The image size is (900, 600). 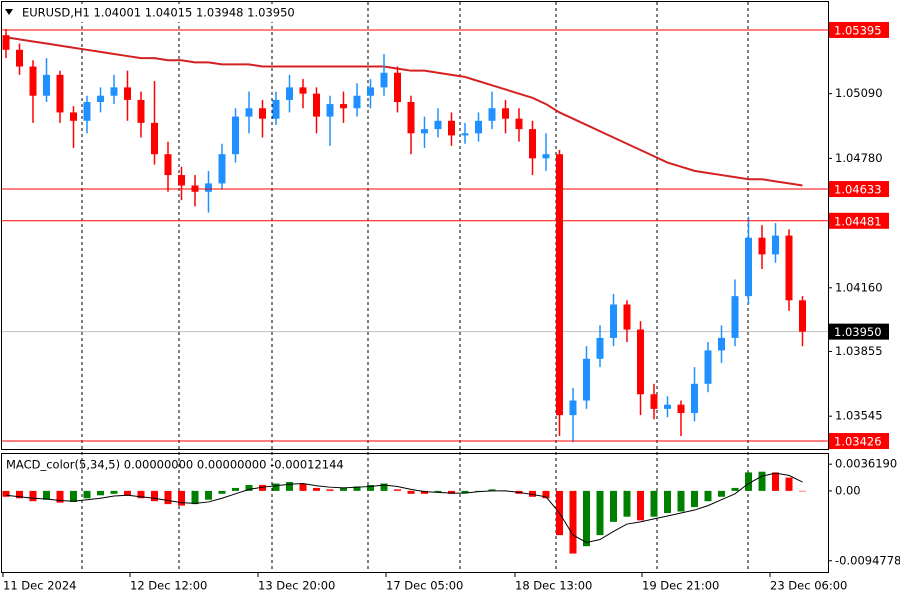 What do you see at coordinates (424, 586) in the screenshot?
I see `x-tick-label: 17 Dec 05:00` at bounding box center [424, 586].